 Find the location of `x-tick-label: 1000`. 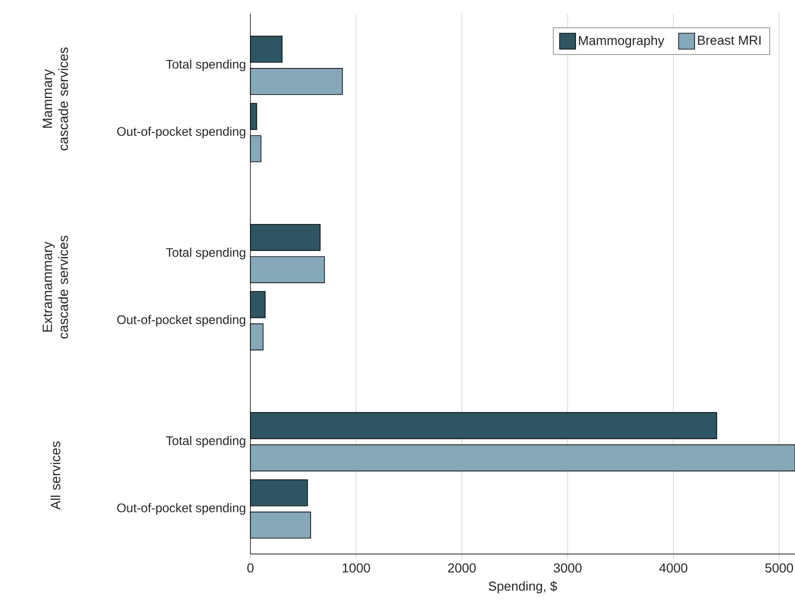

x-tick-label: 1000 is located at coordinates (356, 568).